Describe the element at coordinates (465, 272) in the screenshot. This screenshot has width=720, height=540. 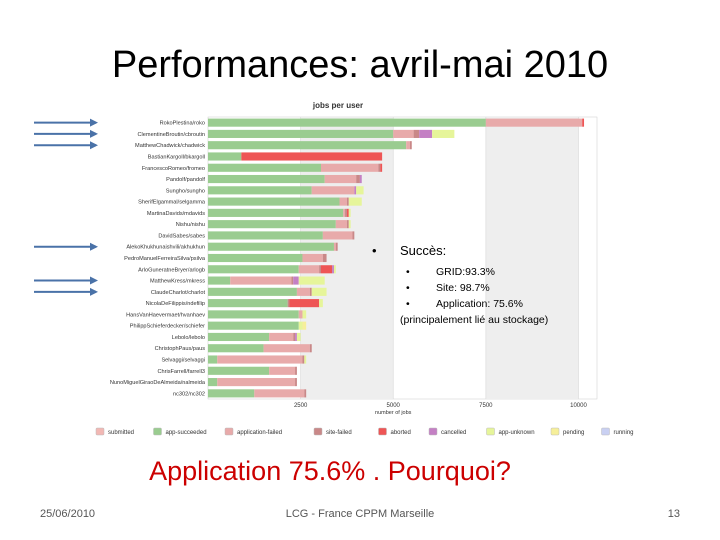
I see `success-item-text: GRID:93.3%` at that location.